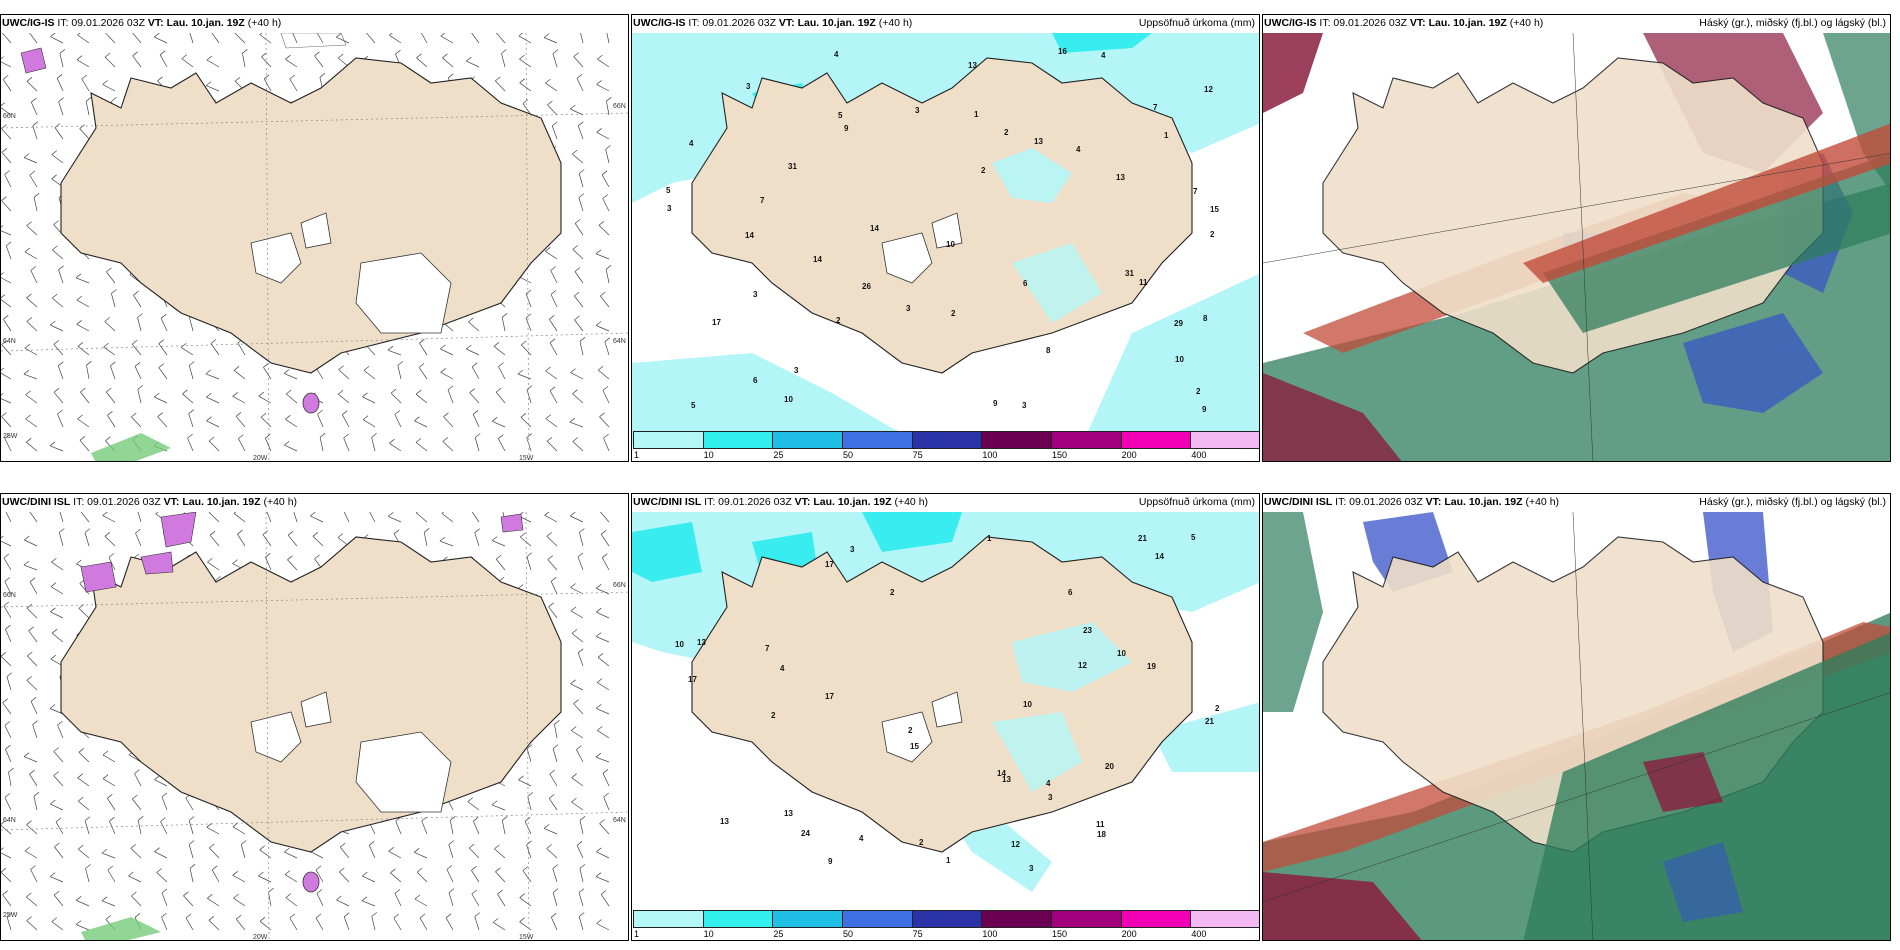 The image size is (1900, 950). What do you see at coordinates (9, 820) in the screenshot?
I see `lat-label-64n: 64N` at bounding box center [9, 820].